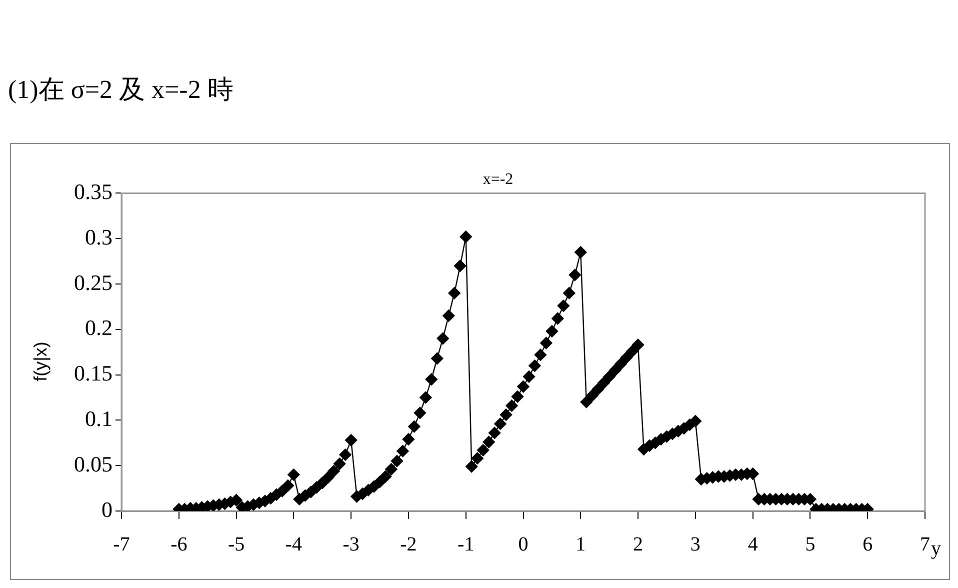 The image size is (958, 588). What do you see at coordinates (351, 544) in the screenshot?
I see `x-tick-label: -3` at bounding box center [351, 544].